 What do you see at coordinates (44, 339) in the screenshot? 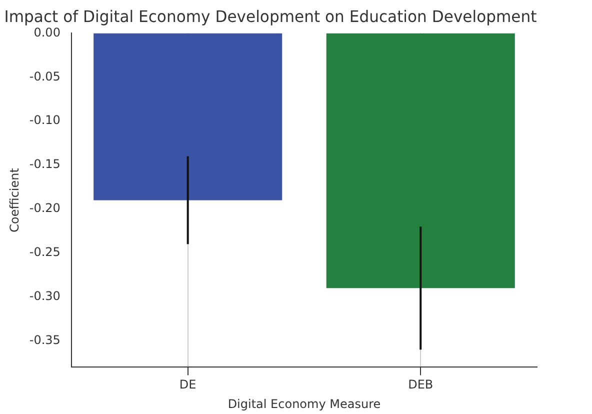
I see `y-tick-label: -0.35` at bounding box center [44, 339].